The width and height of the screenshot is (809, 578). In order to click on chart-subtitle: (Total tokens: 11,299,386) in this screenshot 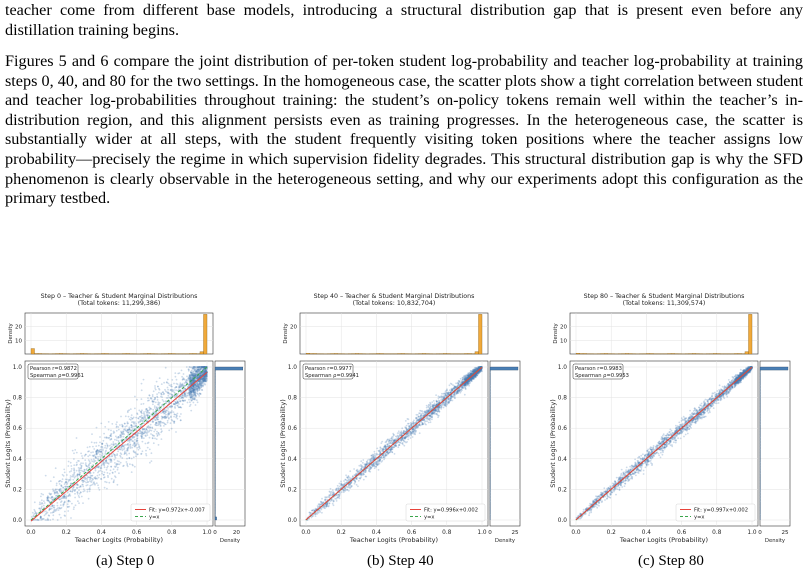, I will do `click(119, 303)`.